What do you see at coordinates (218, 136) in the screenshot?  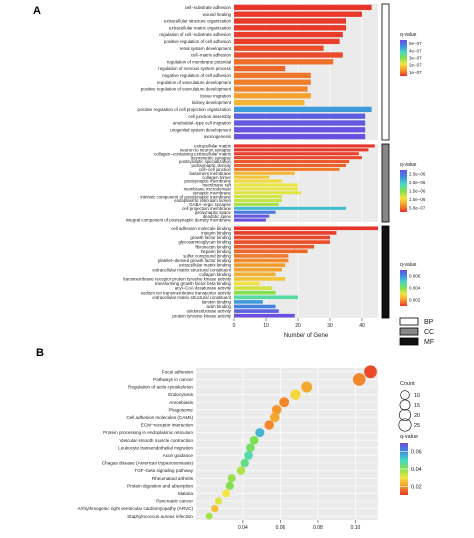 I see `category-label: axonogenesis` at bounding box center [218, 136].